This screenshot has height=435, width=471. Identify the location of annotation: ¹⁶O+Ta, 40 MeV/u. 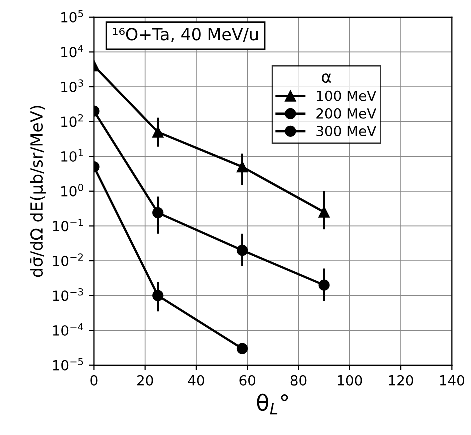
(185, 35).